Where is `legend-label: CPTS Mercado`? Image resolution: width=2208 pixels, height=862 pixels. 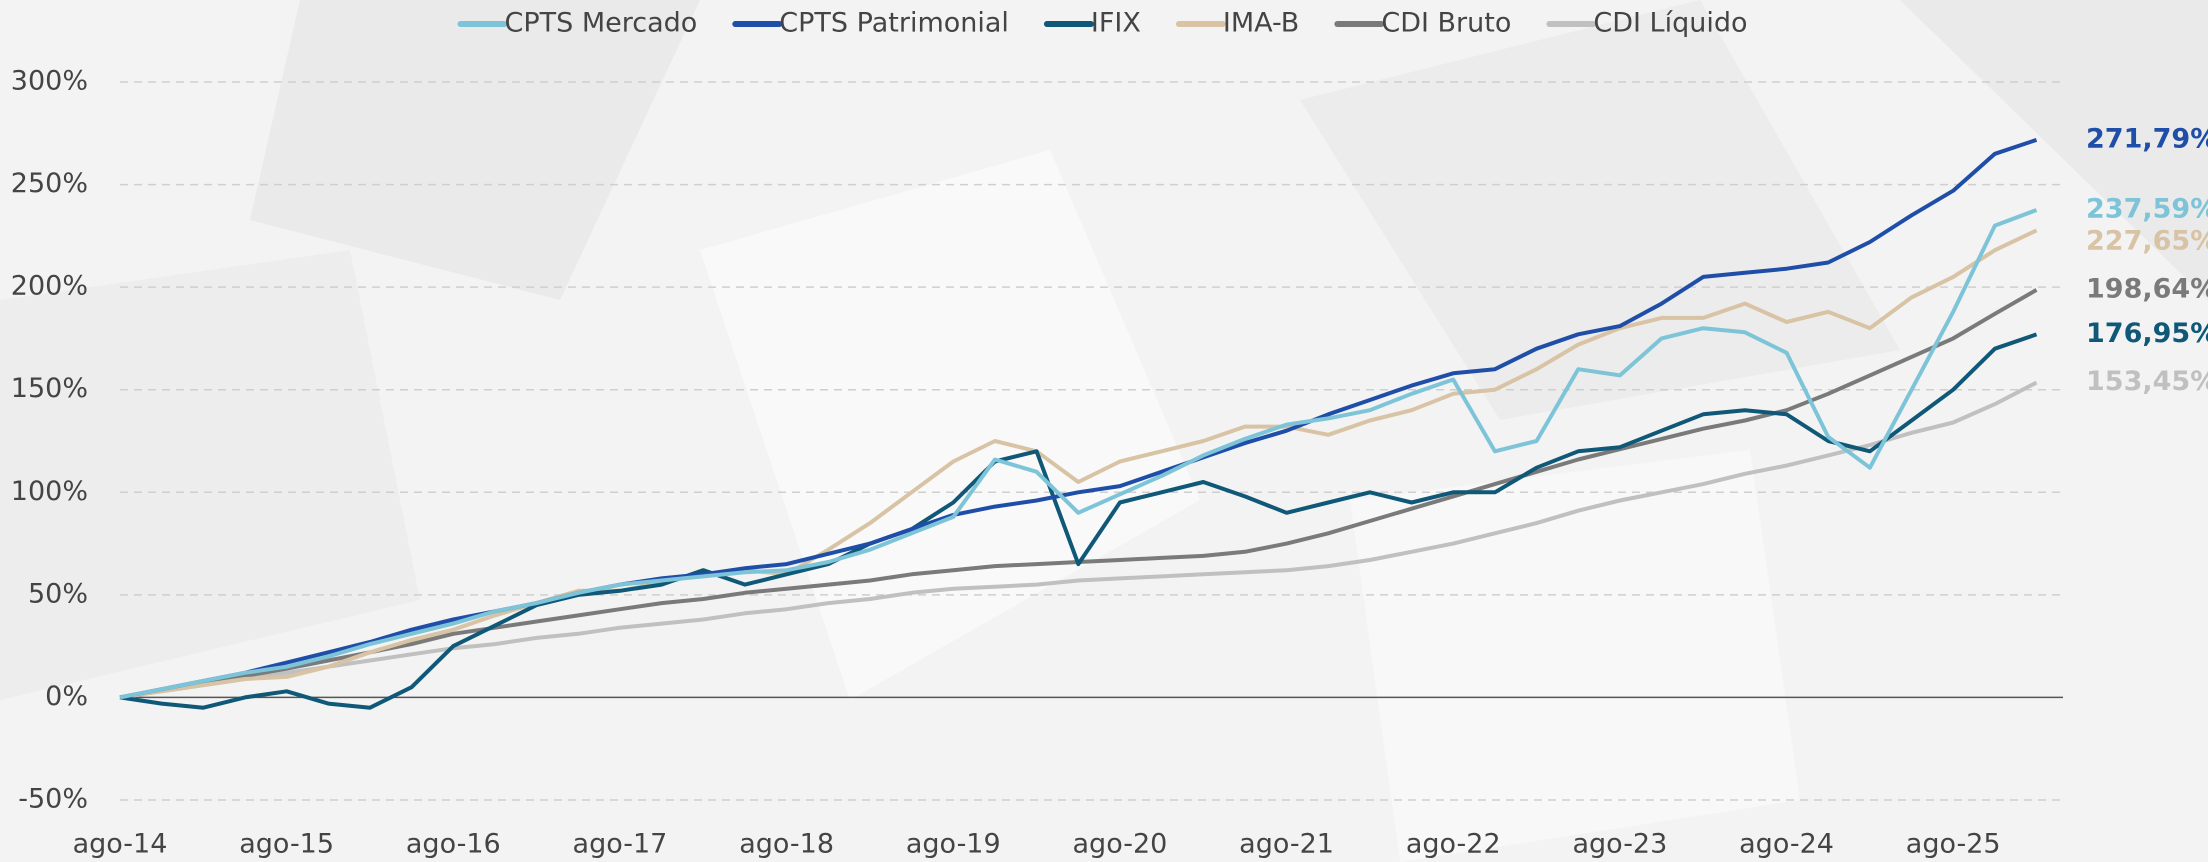
legend-label: CPTS Mercado is located at coordinates (600, 23).